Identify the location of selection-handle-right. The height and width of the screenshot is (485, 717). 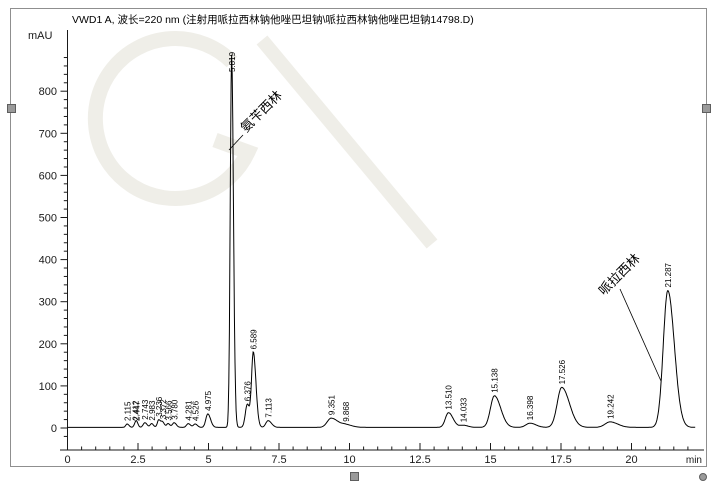
(706, 108).